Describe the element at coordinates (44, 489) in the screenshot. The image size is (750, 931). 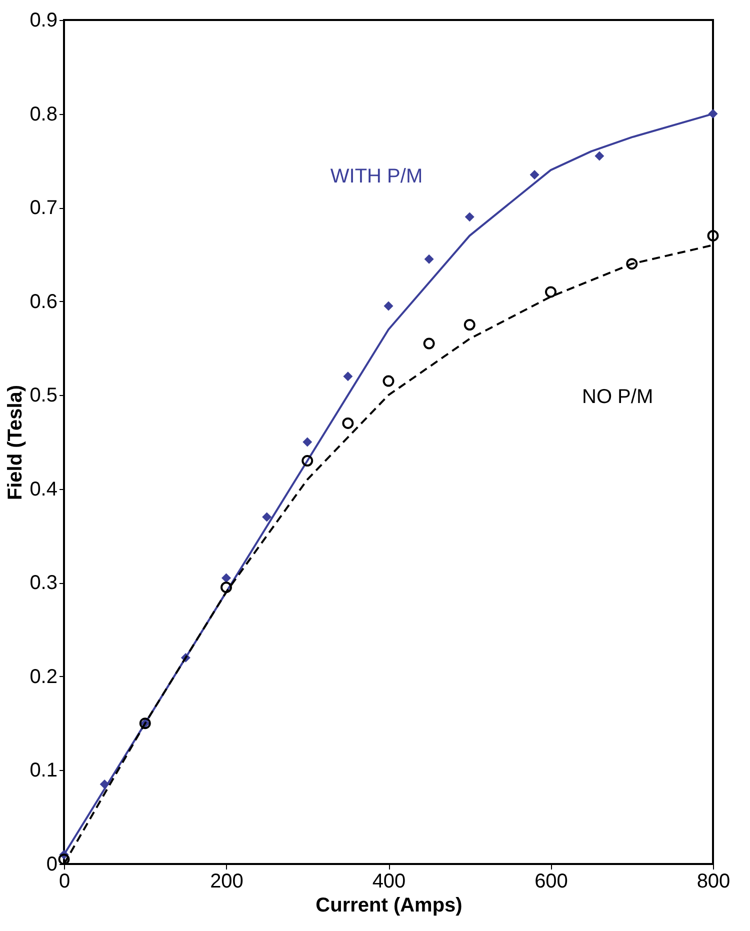
I see `y-tick-label: 0.4` at that location.